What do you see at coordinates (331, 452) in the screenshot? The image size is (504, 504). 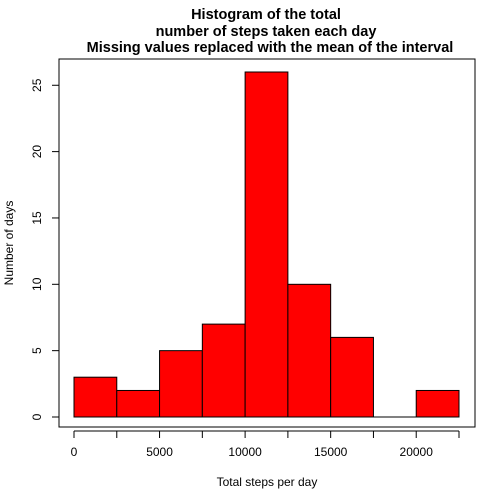 I see `x-tick-label: 15000` at bounding box center [331, 452].